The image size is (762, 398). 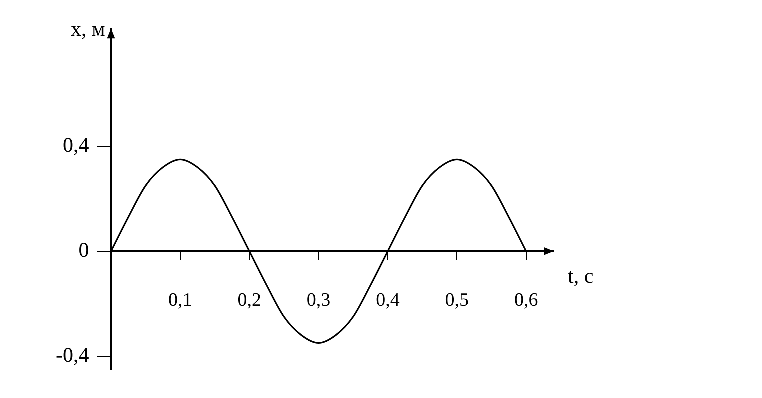 What do you see at coordinates (84, 250) in the screenshot?
I see `y-tick-label: 0` at bounding box center [84, 250].